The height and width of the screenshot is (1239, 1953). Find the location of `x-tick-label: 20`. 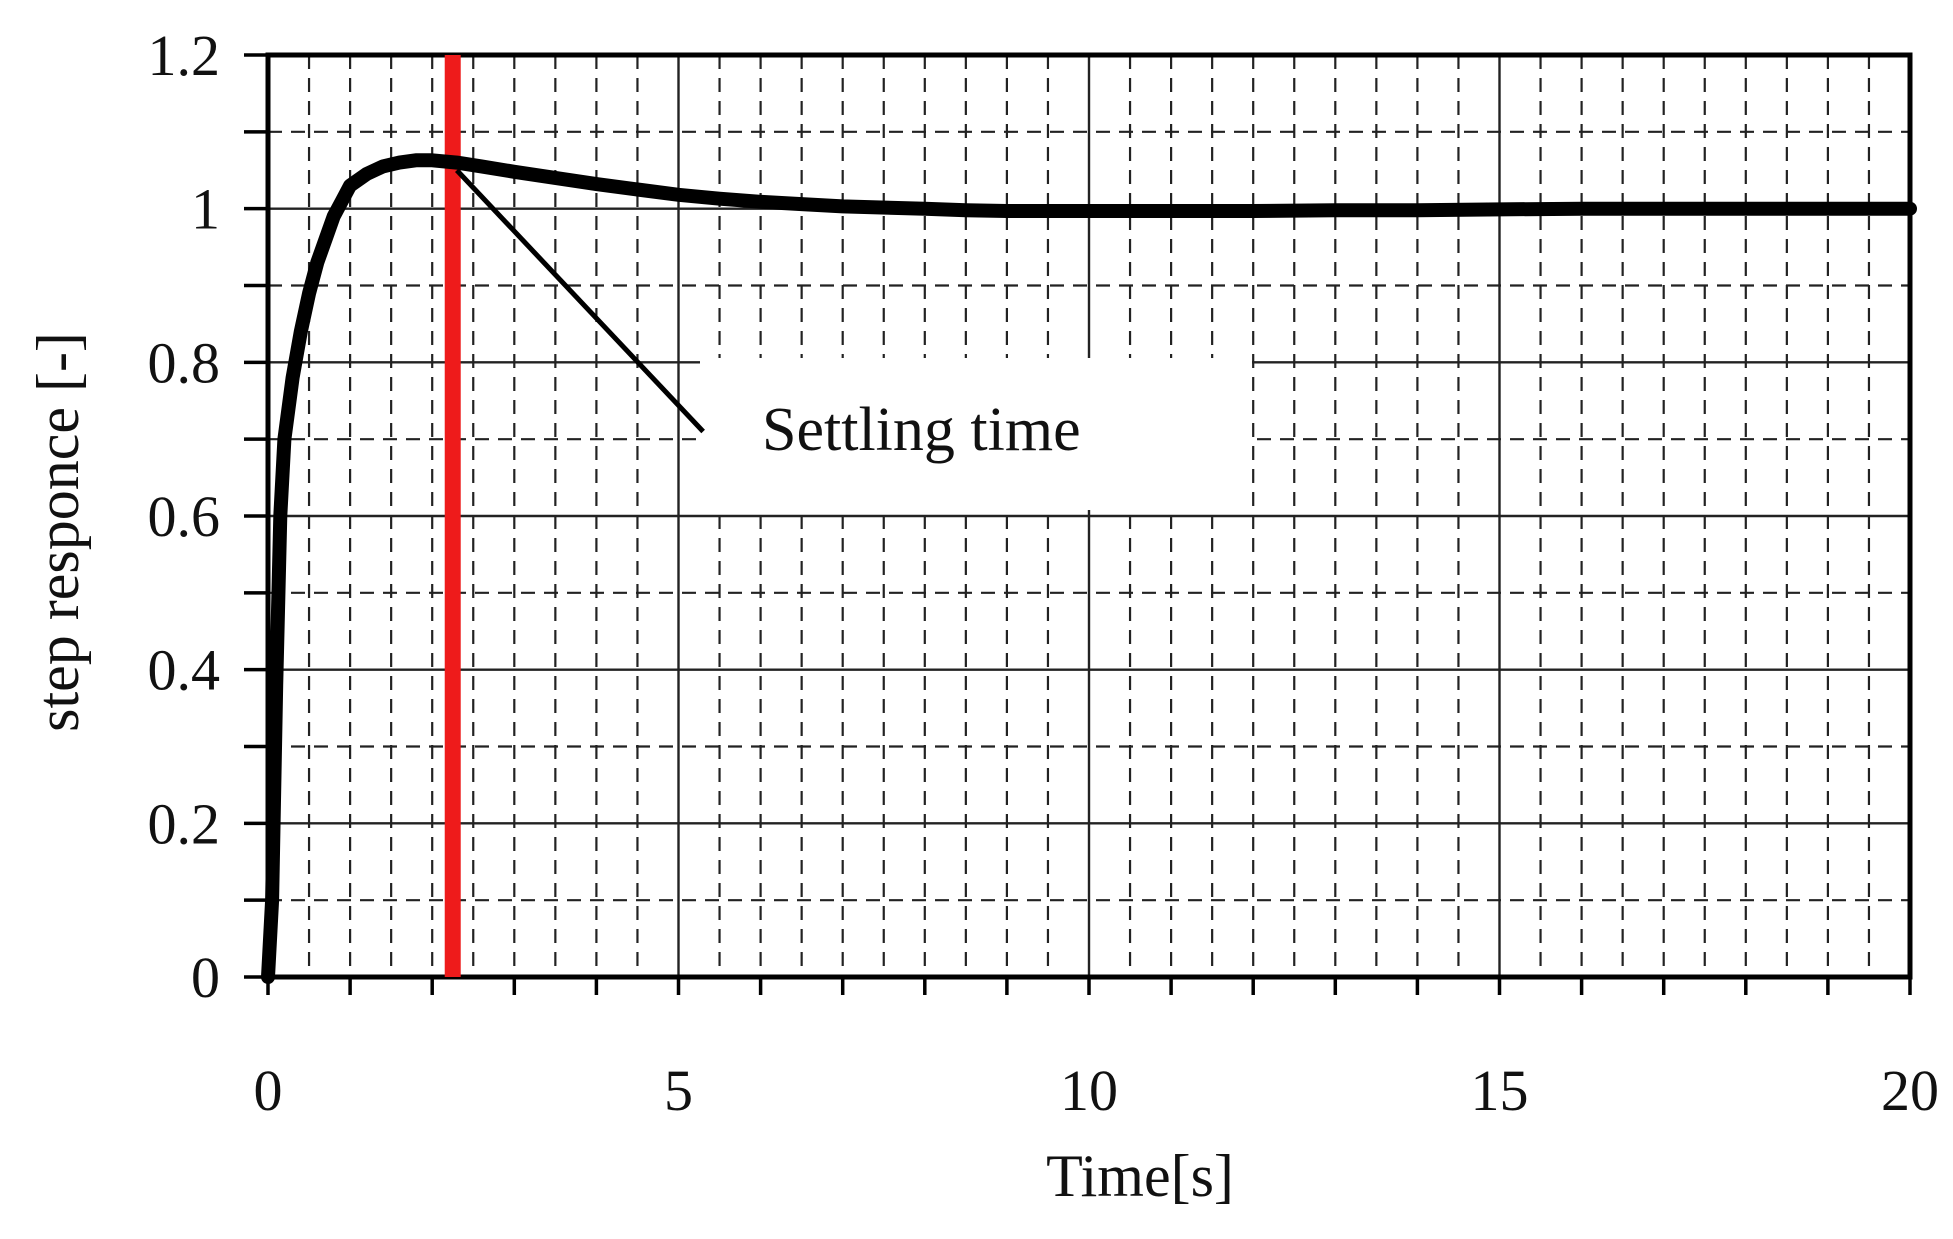

x-tick-label: 20 is located at coordinates (1910, 1090).